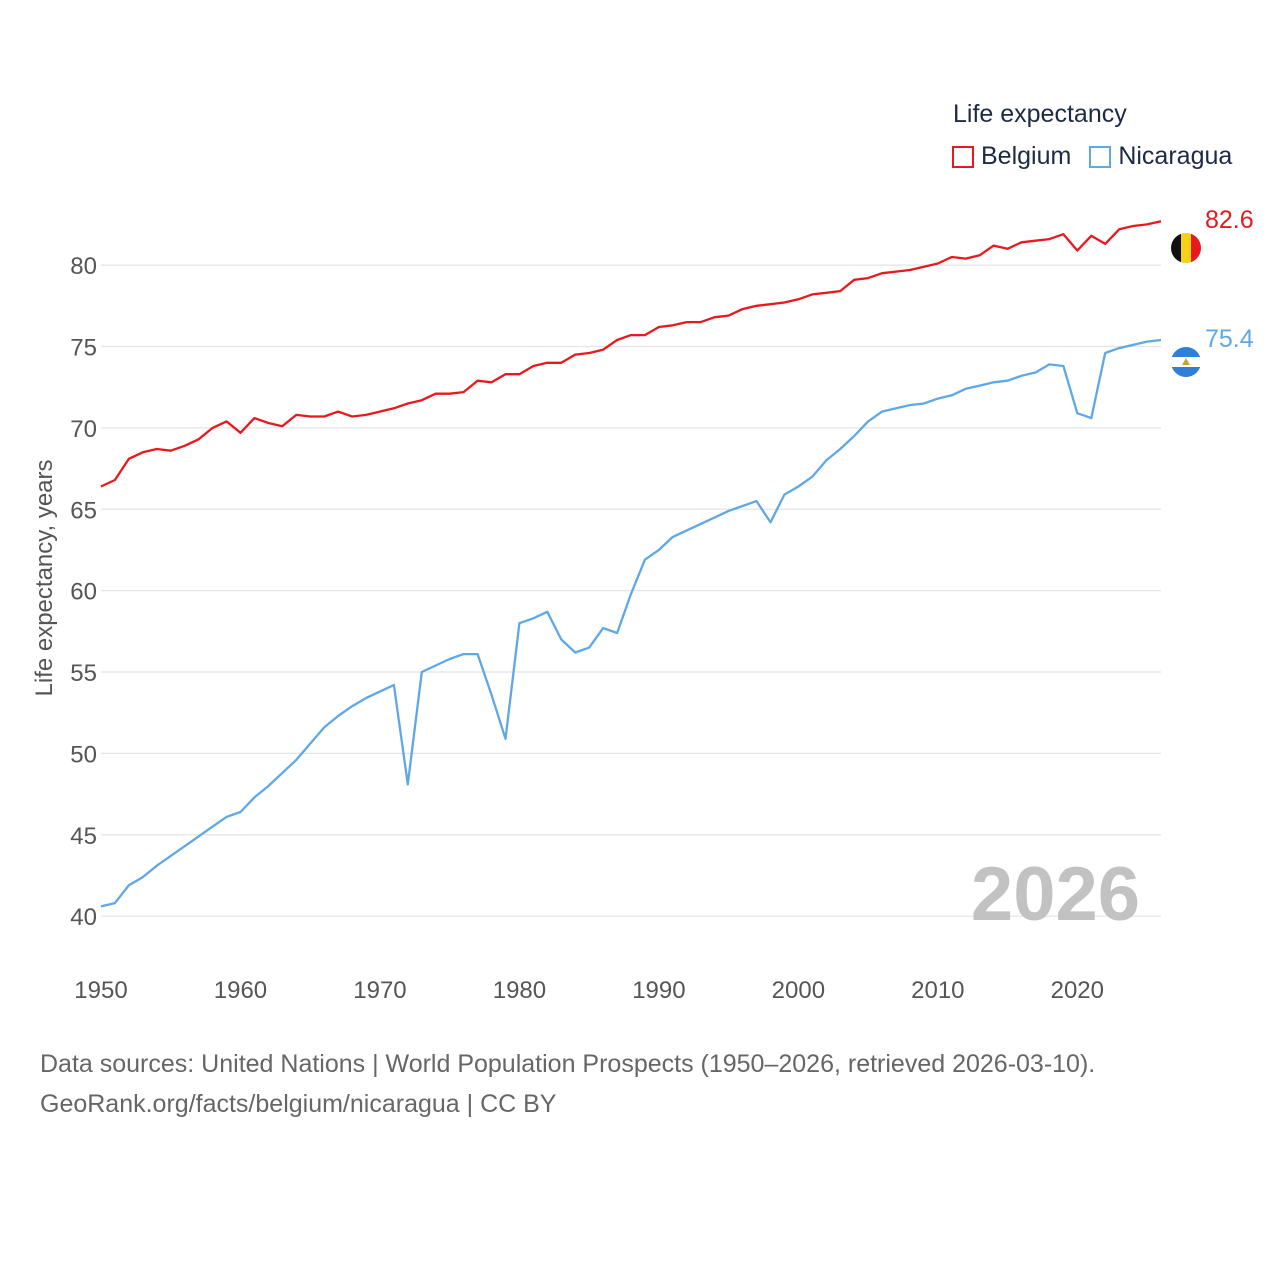 This screenshot has width=1280, height=1280. Describe the element at coordinates (83, 836) in the screenshot. I see `y-tick-label-45: 45` at that location.